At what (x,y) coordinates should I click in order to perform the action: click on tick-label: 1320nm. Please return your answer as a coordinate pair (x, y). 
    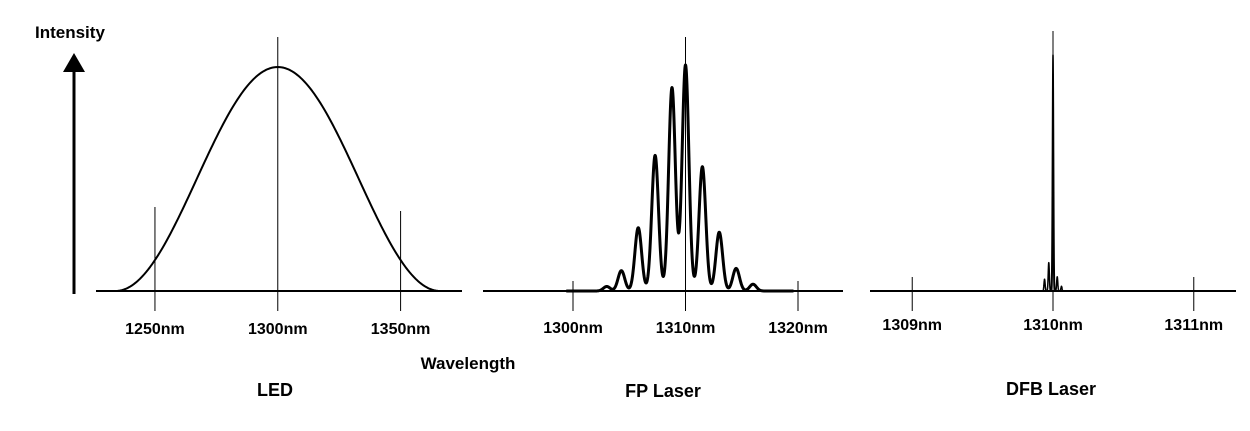
    Looking at the image, I should click on (798, 328).